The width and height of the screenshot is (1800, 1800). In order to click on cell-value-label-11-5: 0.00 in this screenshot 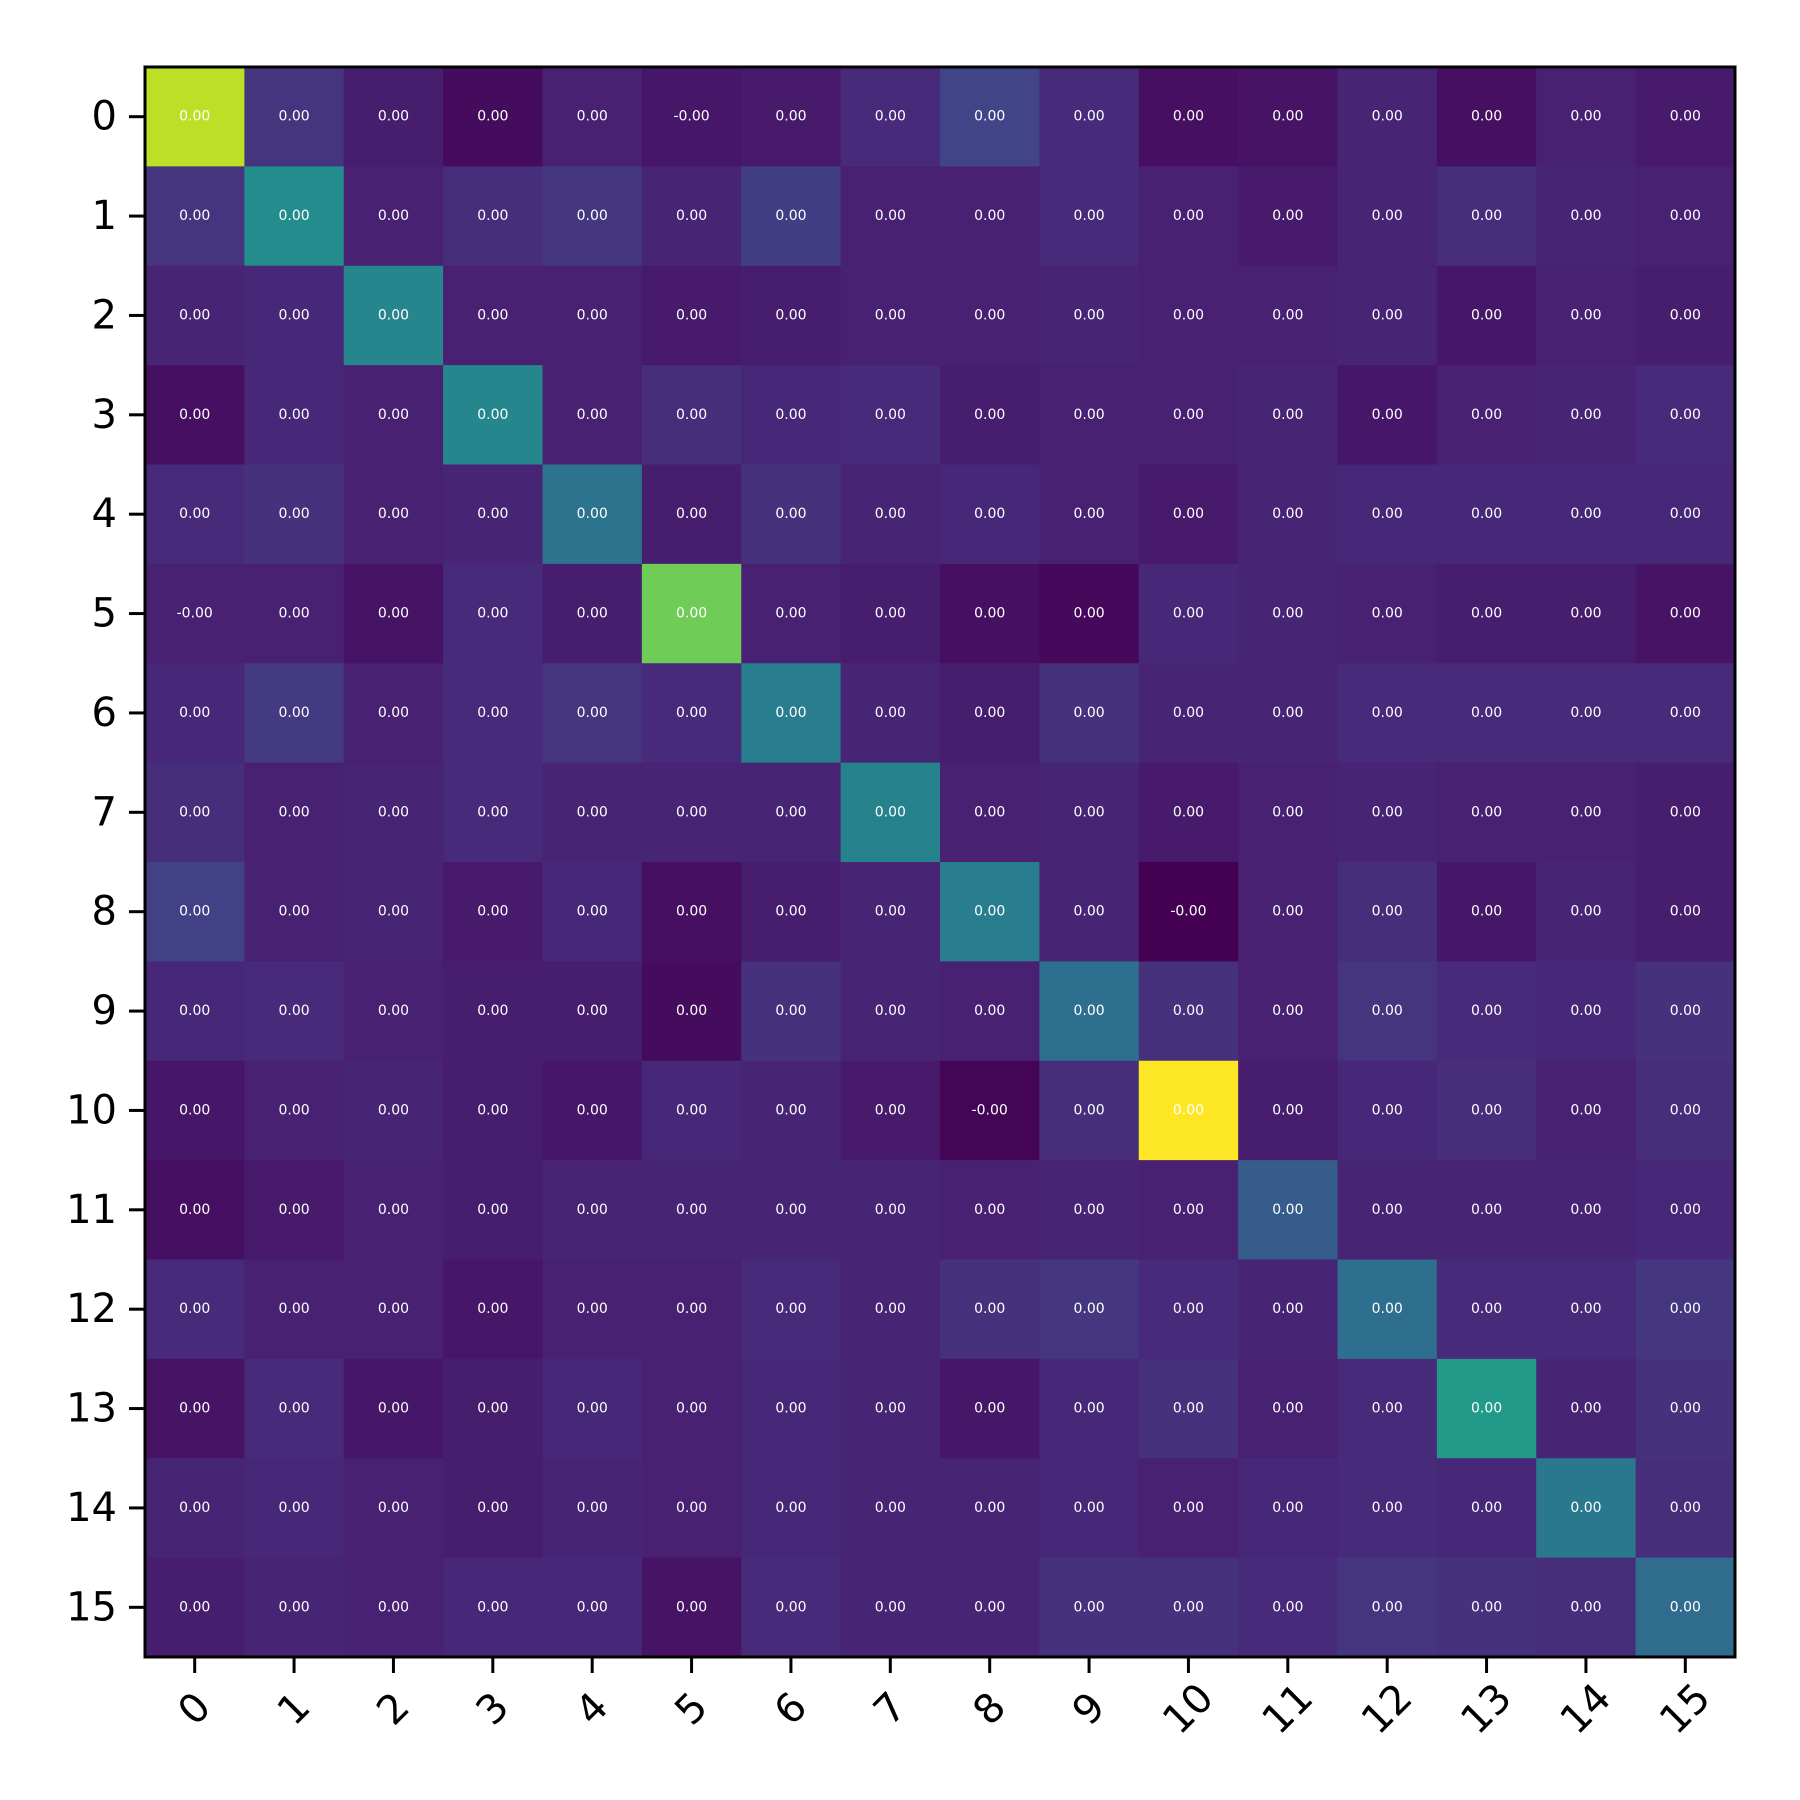, I will do `click(691, 1210)`.